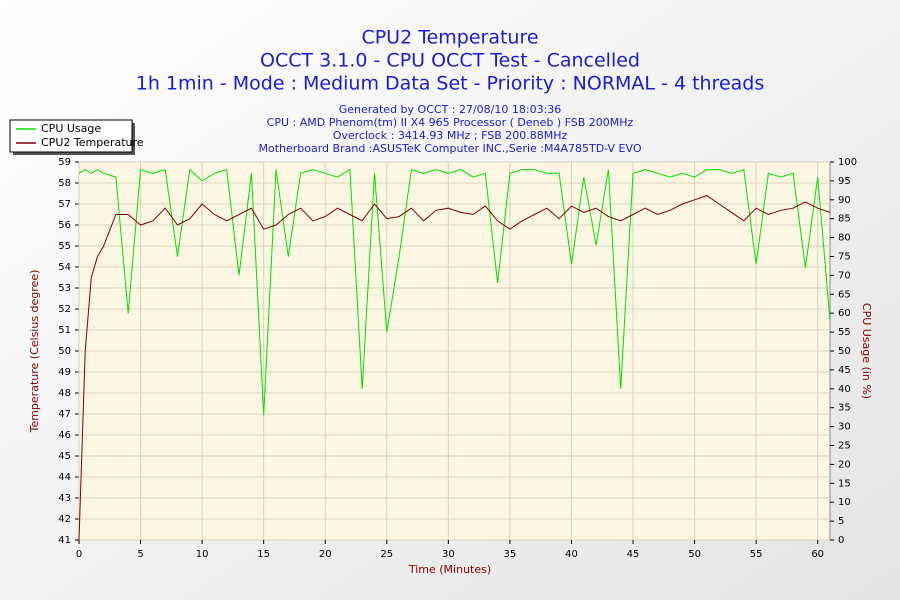  What do you see at coordinates (64, 351) in the screenshot?
I see `y-tick-label: 50` at bounding box center [64, 351].